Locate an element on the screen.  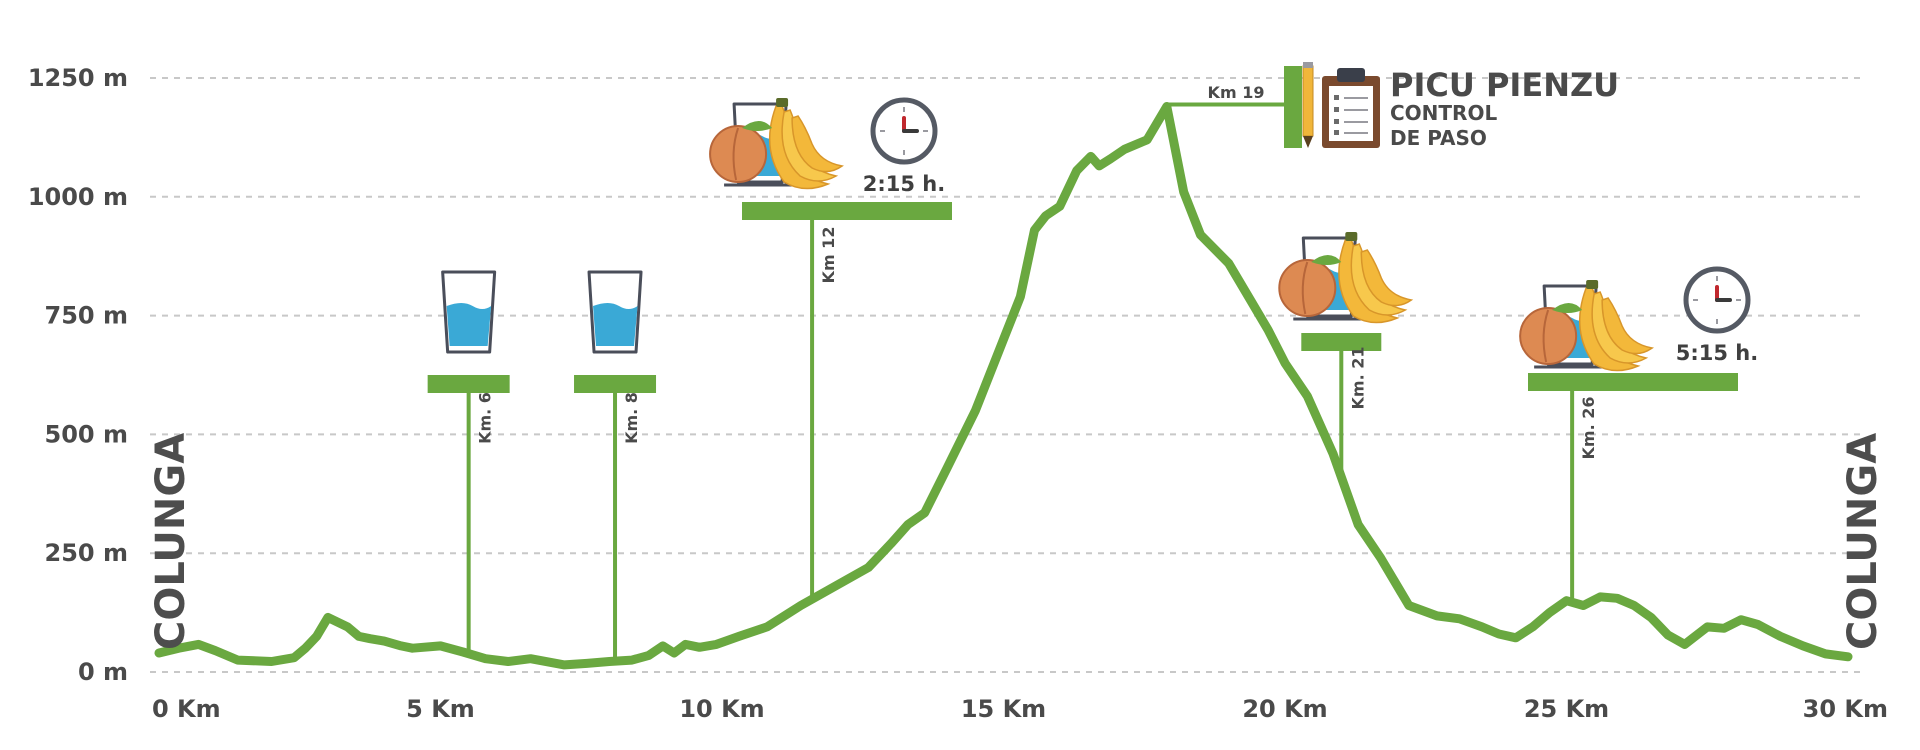
peak-subtitle: CONTROL is located at coordinates (1443, 113).